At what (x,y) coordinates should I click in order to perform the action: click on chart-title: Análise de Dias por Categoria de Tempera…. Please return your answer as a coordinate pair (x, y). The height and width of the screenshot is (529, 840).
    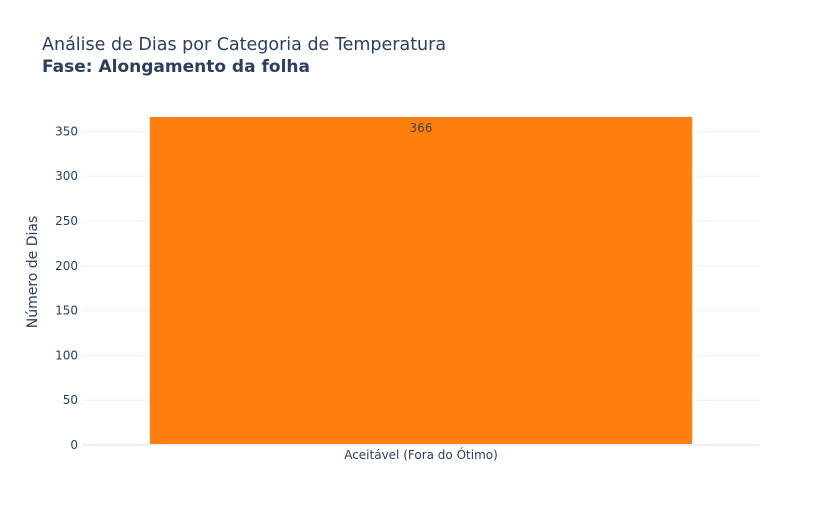
    Looking at the image, I should click on (244, 45).